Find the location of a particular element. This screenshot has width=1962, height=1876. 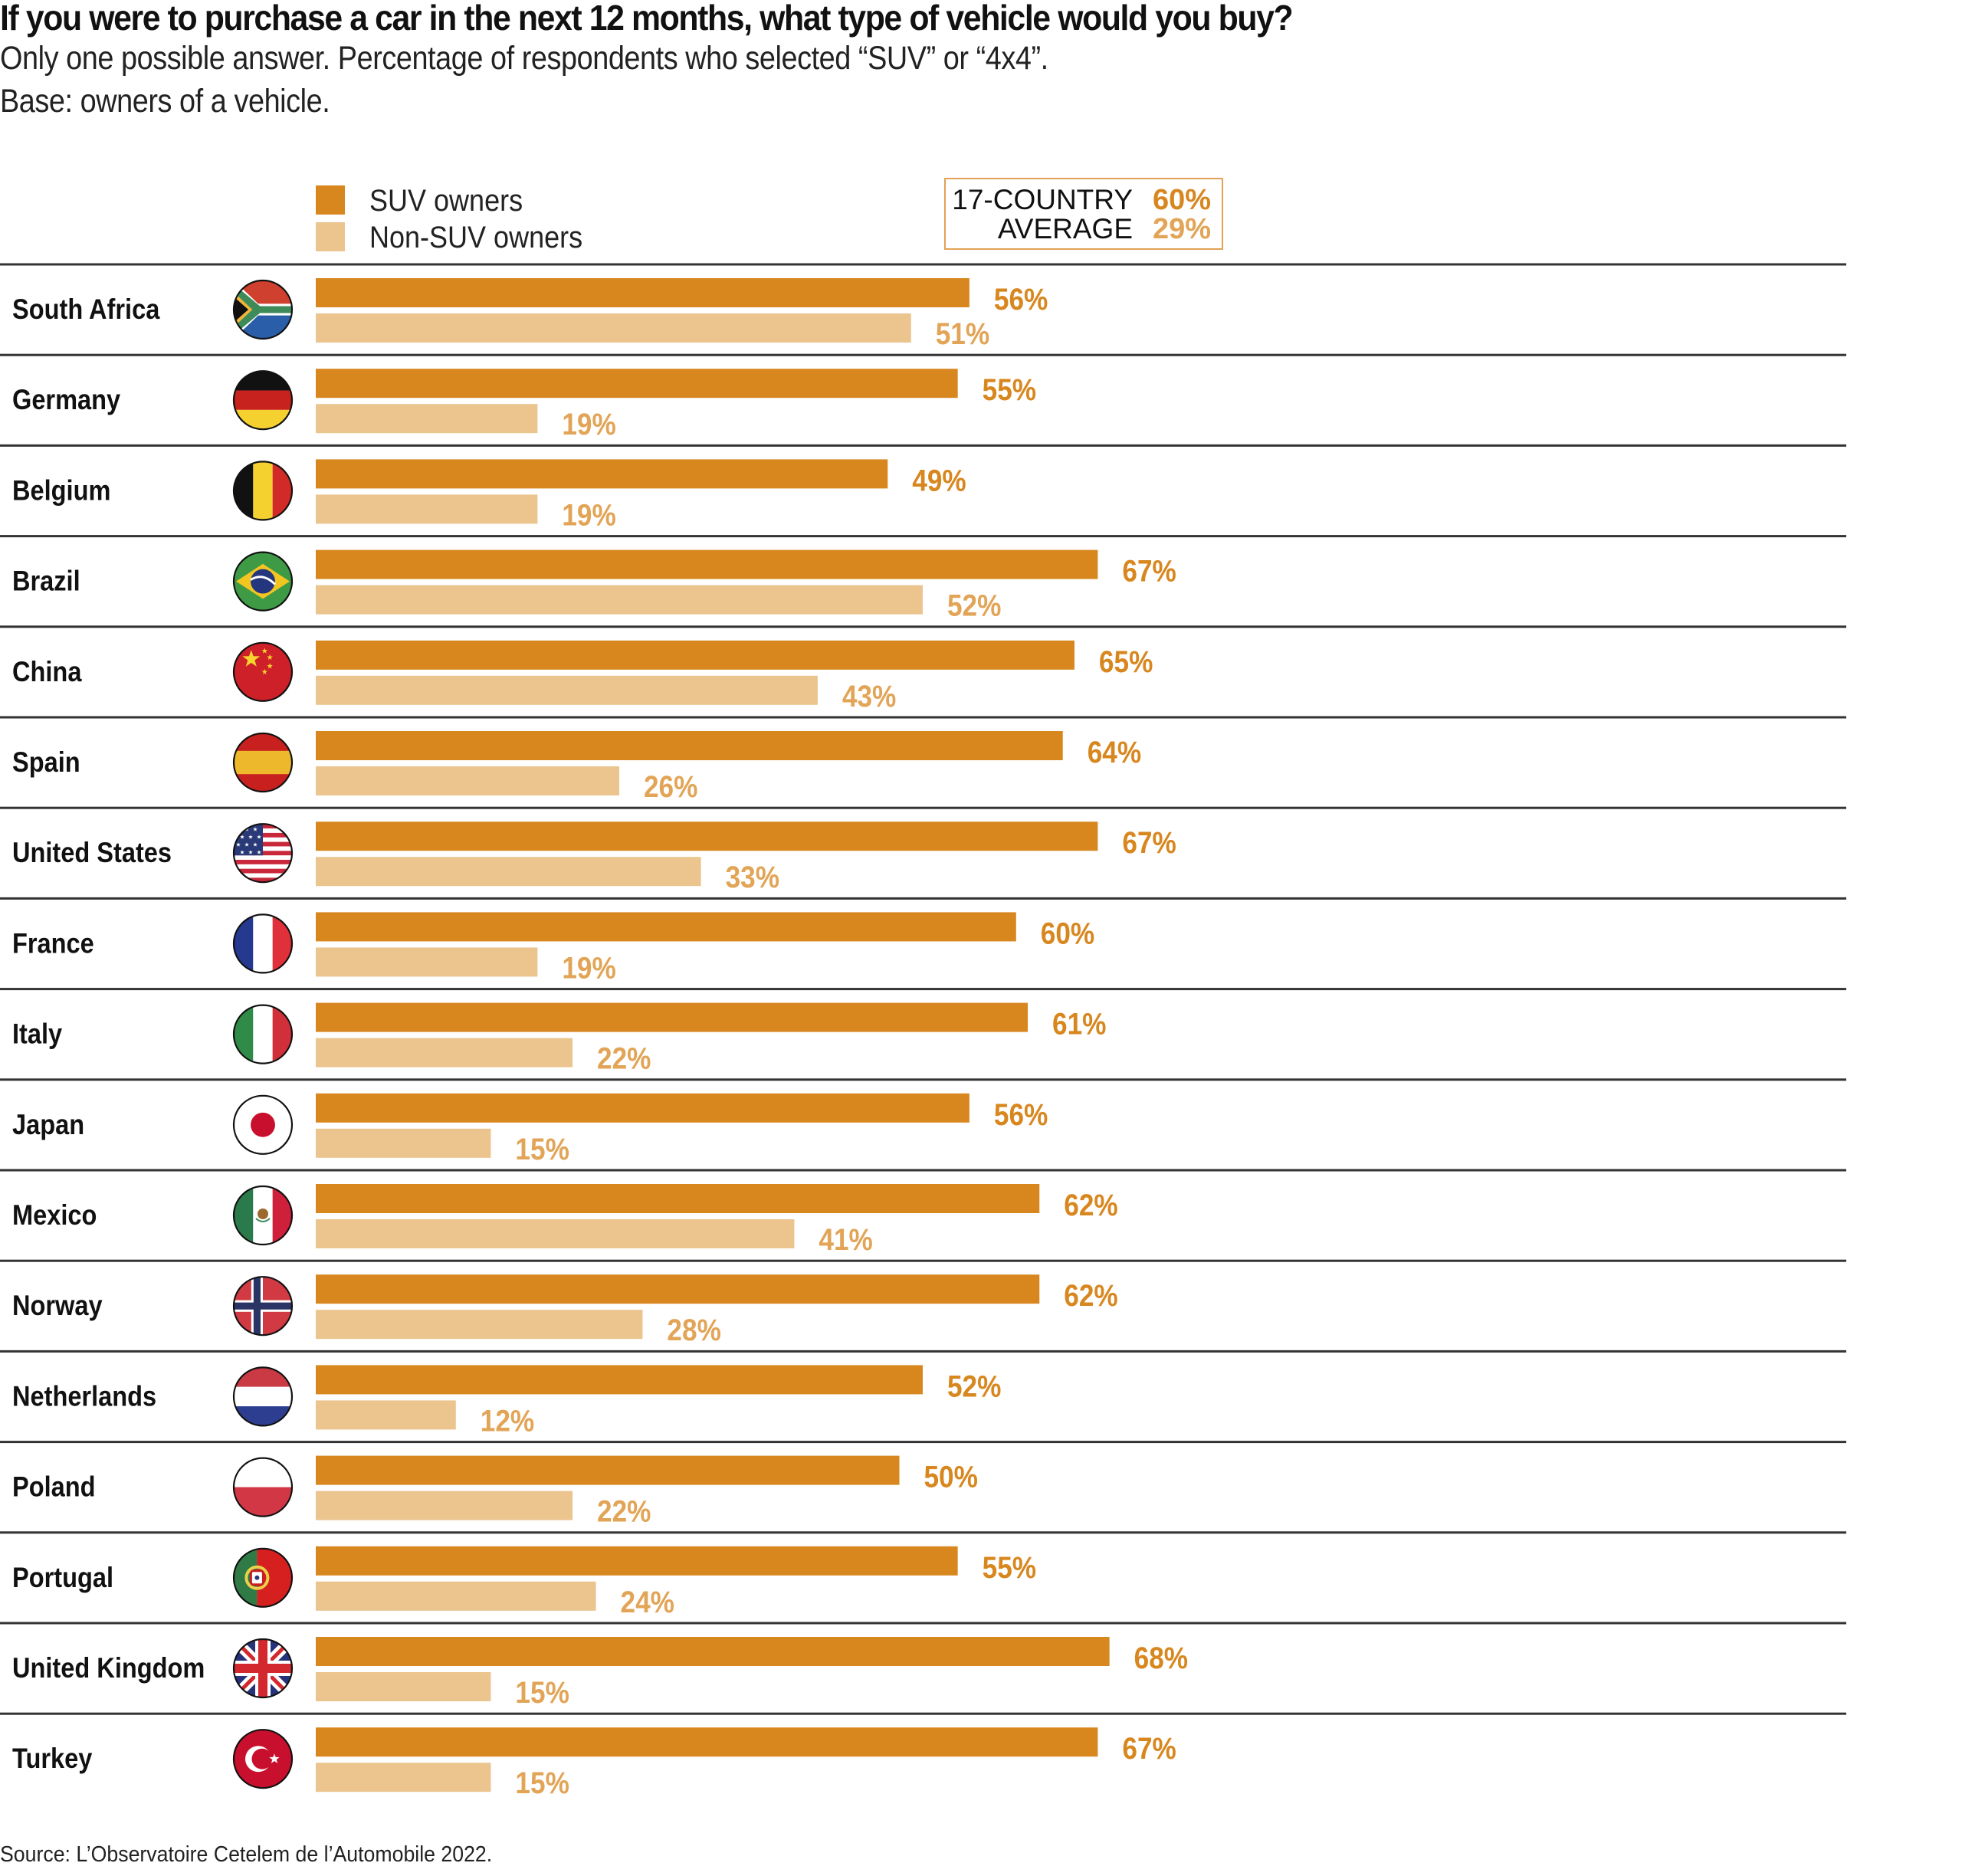

chart-row: France 60% 19% is located at coordinates (923, 941).